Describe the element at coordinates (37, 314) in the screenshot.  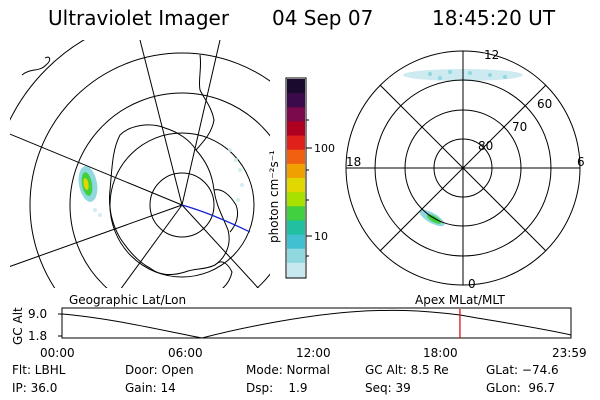
I see `timeline-ytick: 9.0` at that location.